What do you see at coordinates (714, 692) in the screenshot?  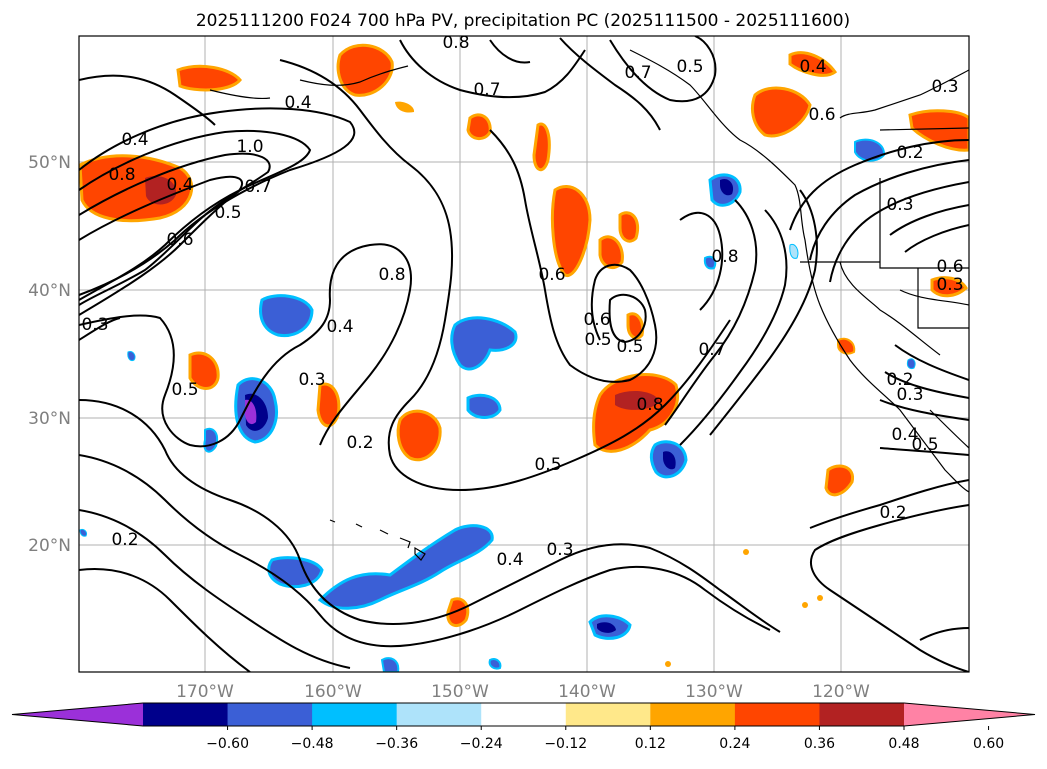 I see `lon-label: 130°W` at bounding box center [714, 692].